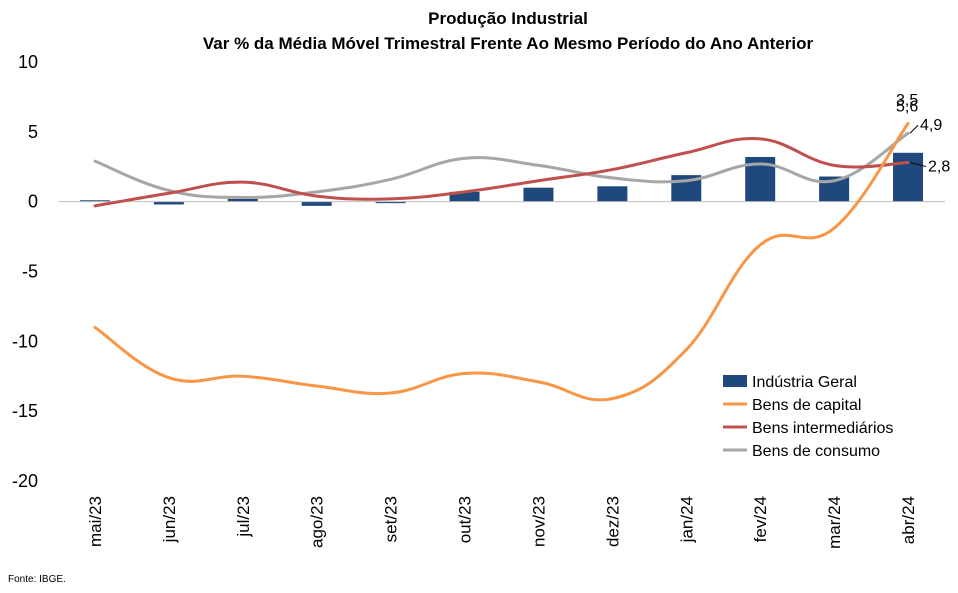  Describe the element at coordinates (612, 521) in the screenshot. I see `x-tick-label: dez/23` at that location.